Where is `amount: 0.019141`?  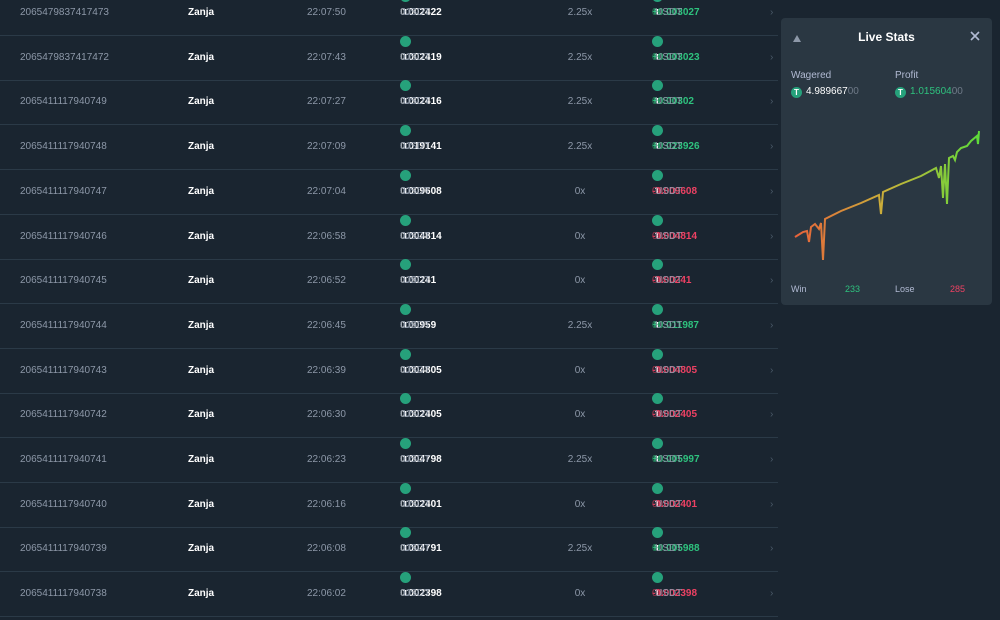
amount: 0.019141 is located at coordinates (421, 147).